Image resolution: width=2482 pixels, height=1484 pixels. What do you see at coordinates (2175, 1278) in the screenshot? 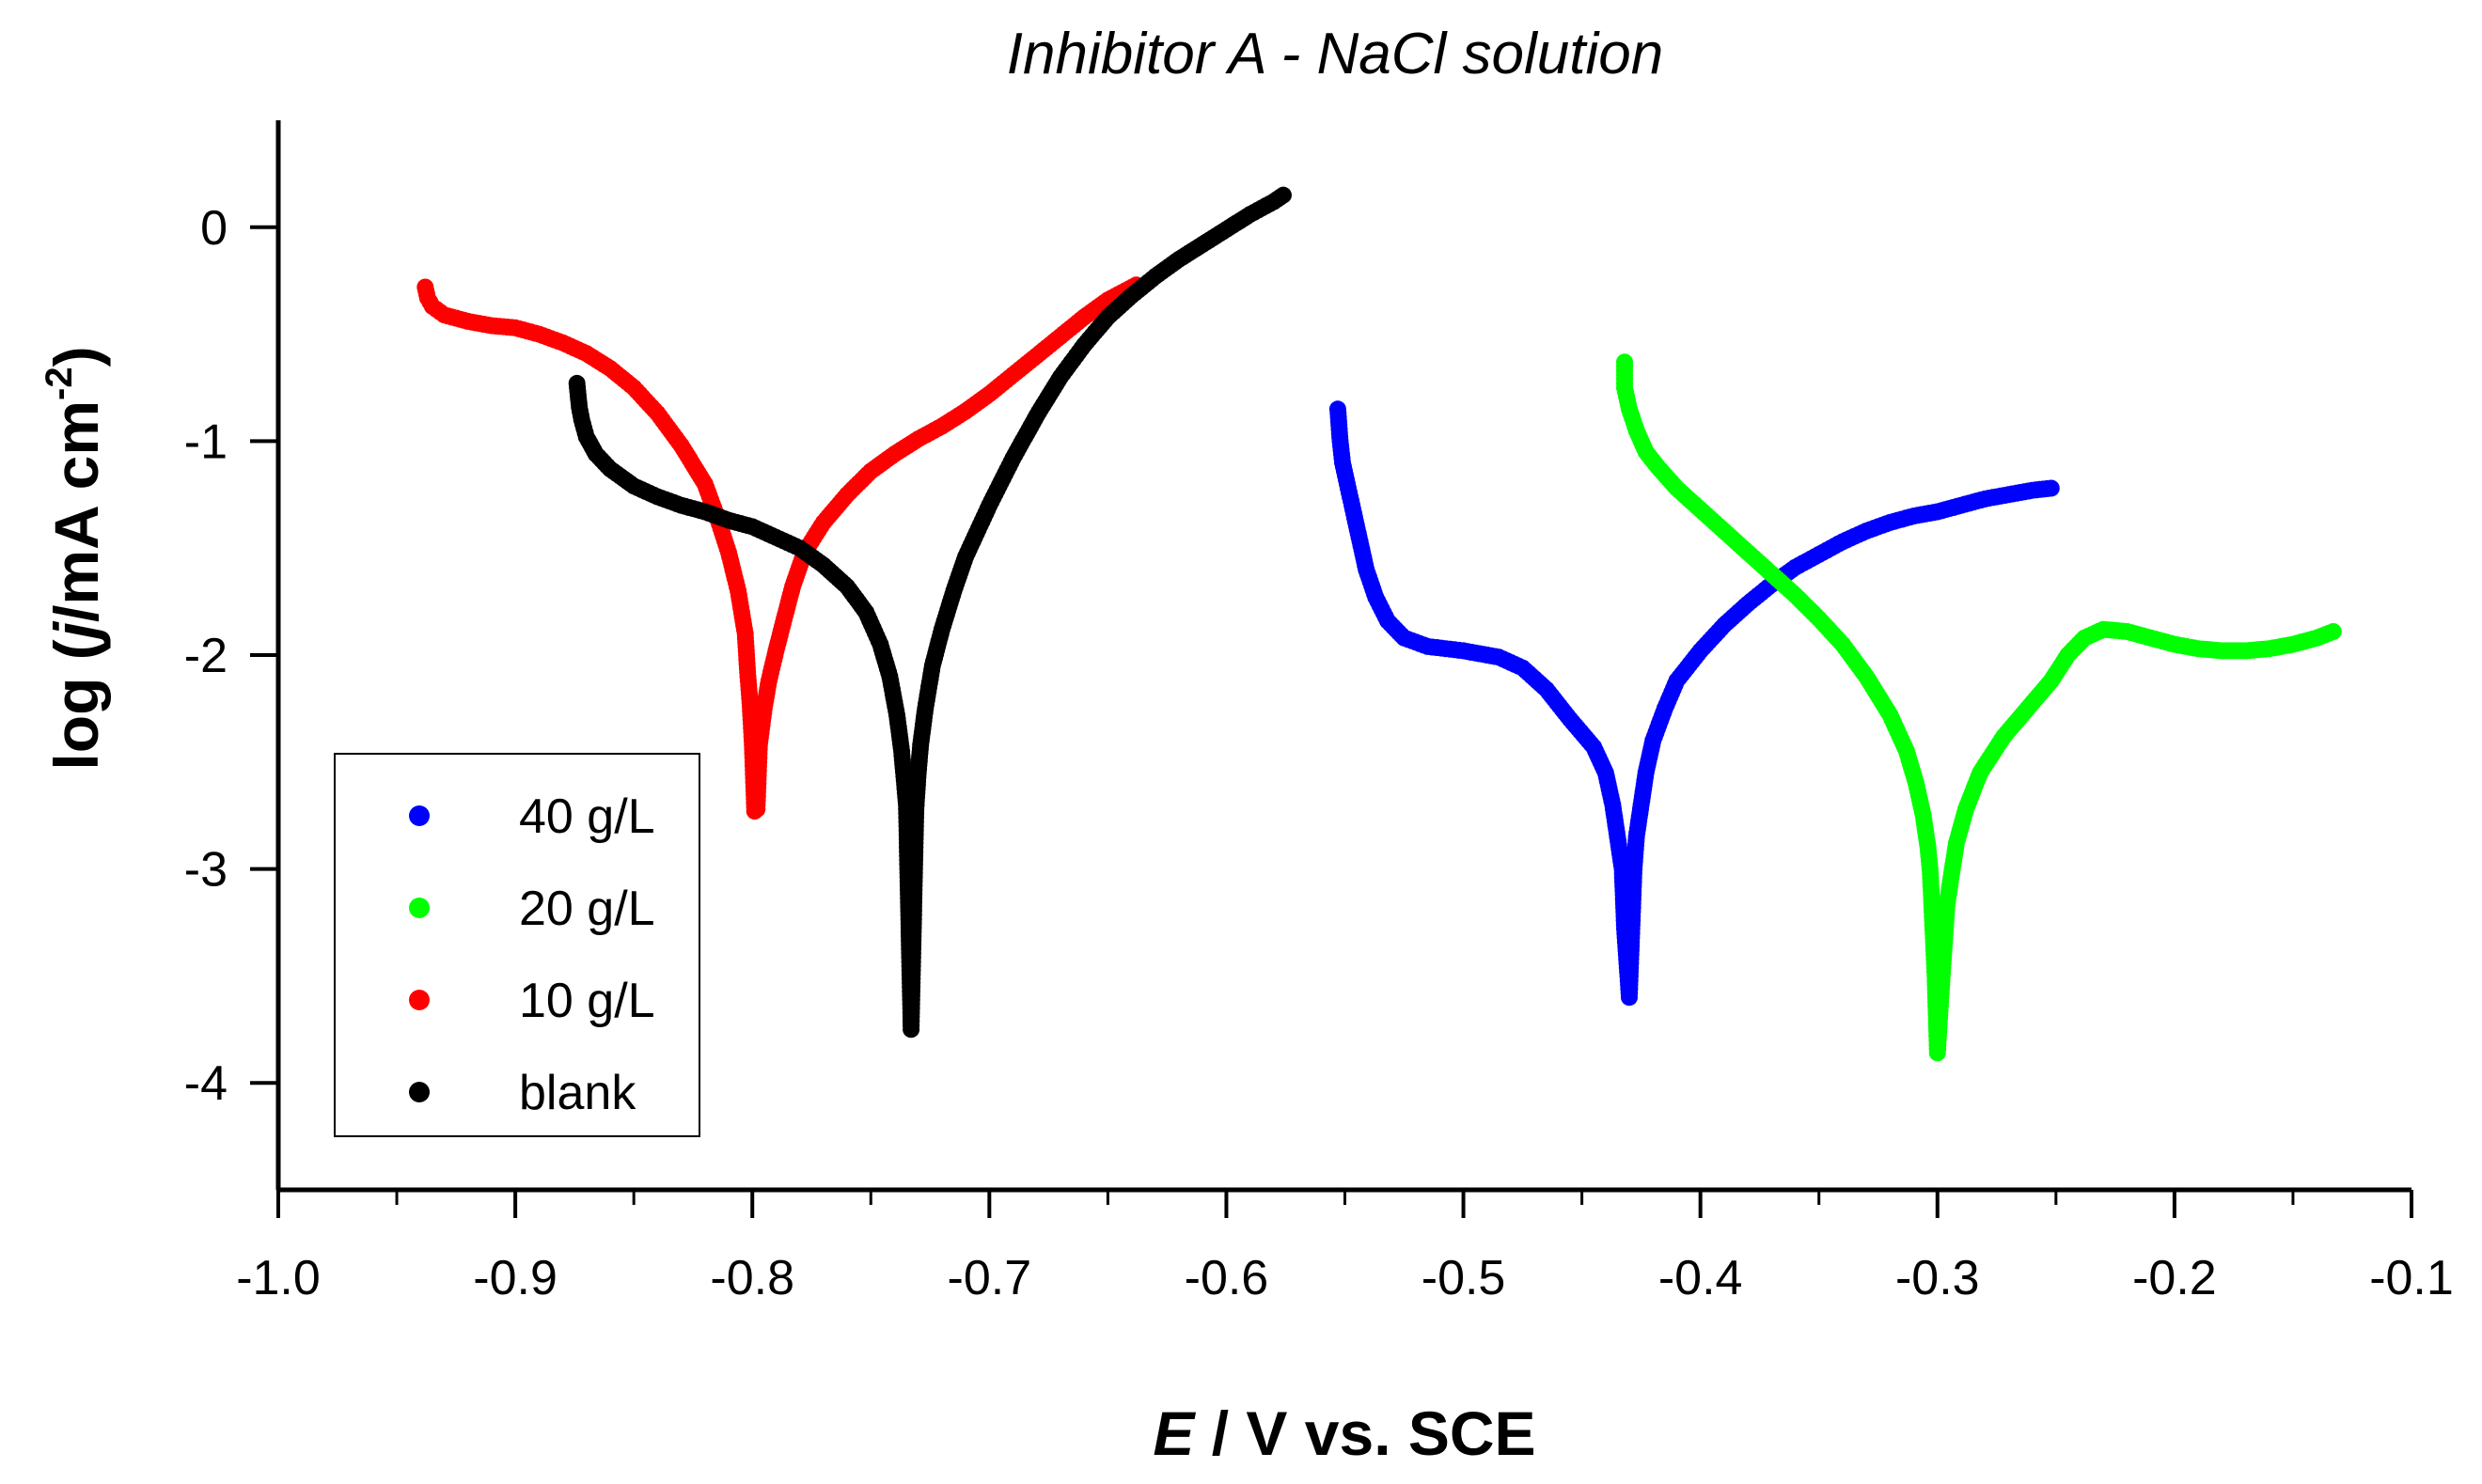
I see `x-tick-label: -0.2` at bounding box center [2175, 1278].